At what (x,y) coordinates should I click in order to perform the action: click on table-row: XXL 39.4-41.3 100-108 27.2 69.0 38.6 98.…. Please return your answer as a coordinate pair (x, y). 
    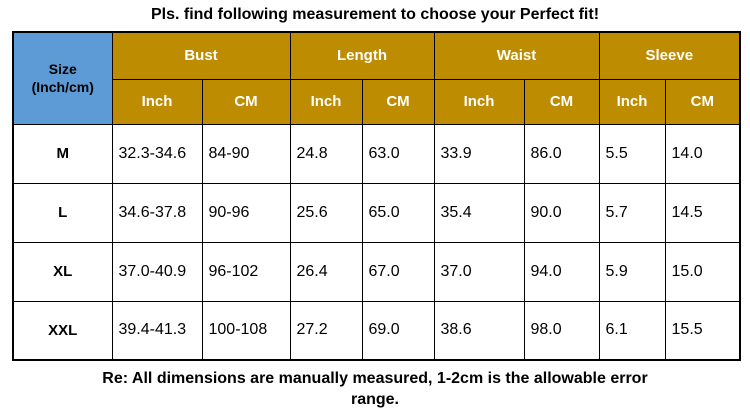
    Looking at the image, I should click on (376, 330).